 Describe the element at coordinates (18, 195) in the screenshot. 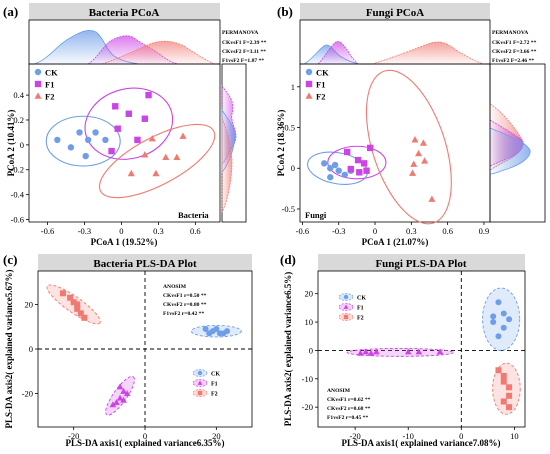

I see `y-tick-label: -0.4` at that location.